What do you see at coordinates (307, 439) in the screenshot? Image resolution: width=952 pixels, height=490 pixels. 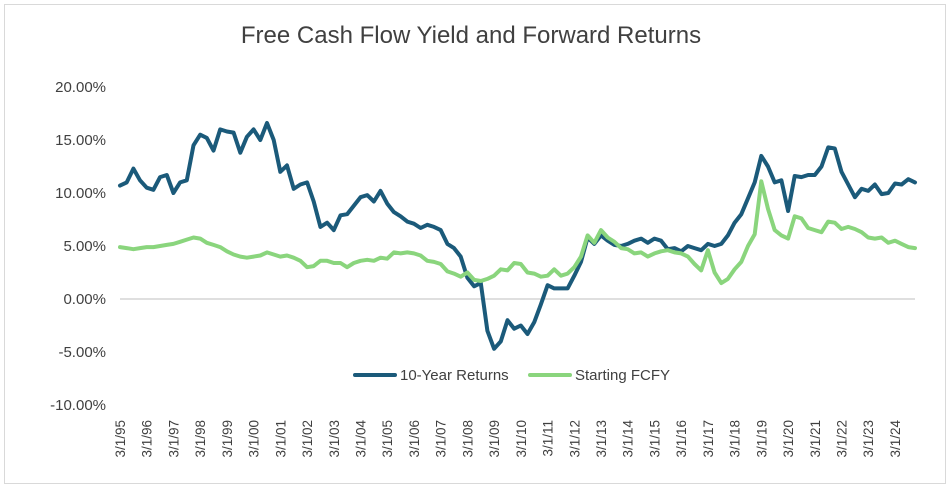 I see `x-tick-label: 3/1/02` at bounding box center [307, 439].